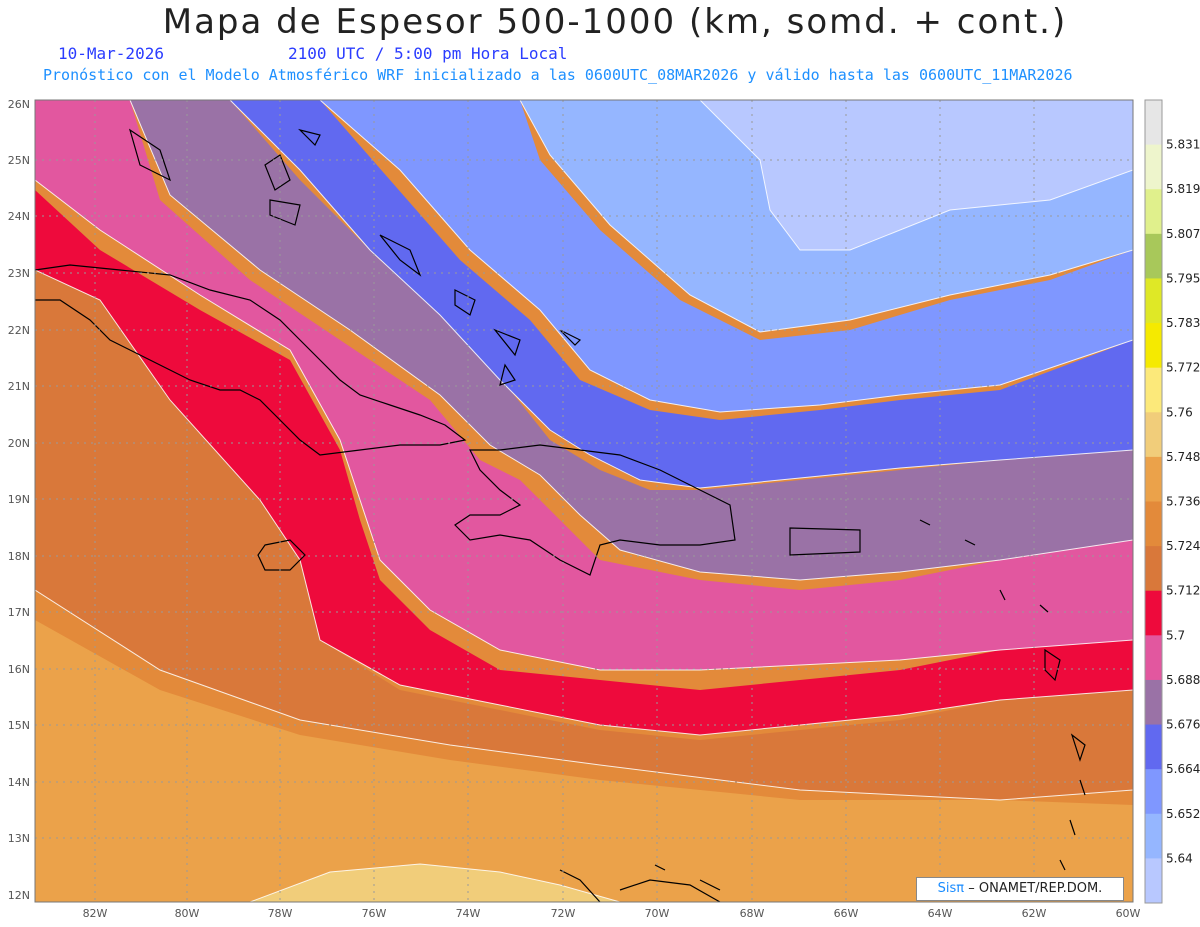  What do you see at coordinates (95, 913) in the screenshot?
I see `lon-label: 82W` at bounding box center [95, 913].